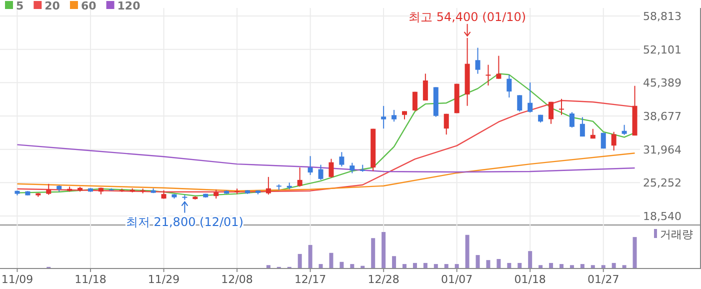 The height and width of the screenshot is (289, 701). I want to click on y-tick-label: 18,540, so click(662, 216).